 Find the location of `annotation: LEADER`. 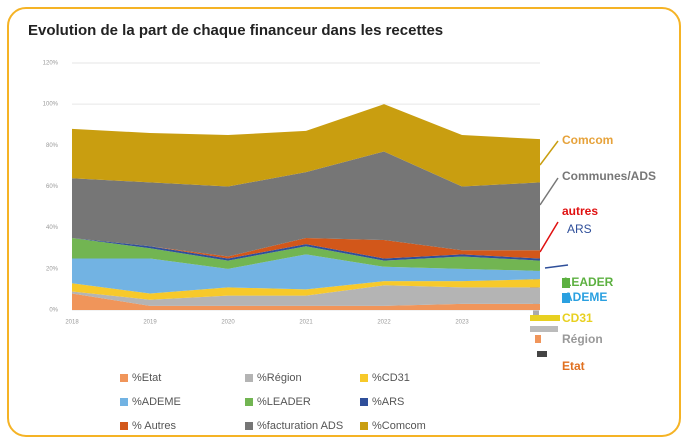

annotation: LEADER is located at coordinates (589, 282).